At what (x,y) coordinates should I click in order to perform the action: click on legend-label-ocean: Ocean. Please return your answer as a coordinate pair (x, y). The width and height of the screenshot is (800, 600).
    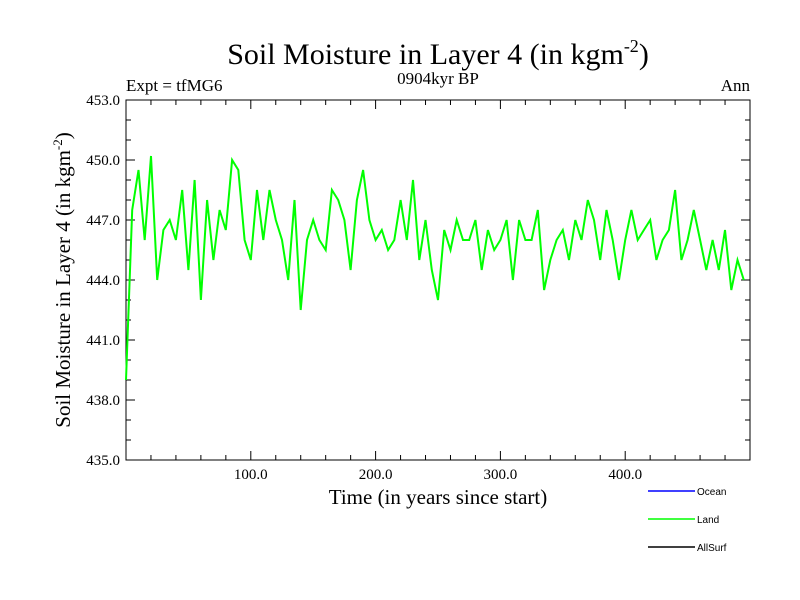
    Looking at the image, I should click on (711, 492).